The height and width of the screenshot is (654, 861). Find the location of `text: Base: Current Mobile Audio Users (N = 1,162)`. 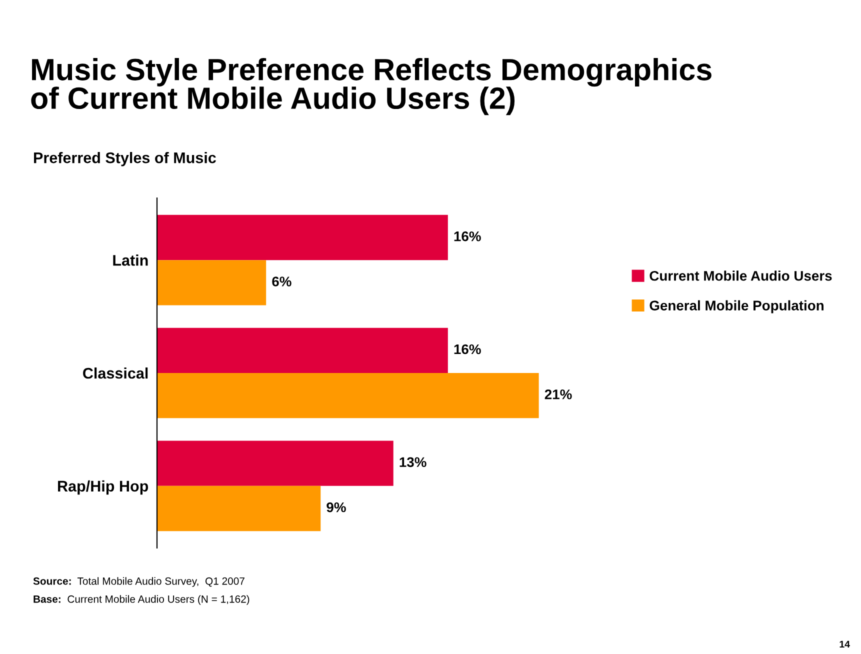

text: Base: Current Mobile Audio Users (N = 1,162) is located at coordinates (142, 600).